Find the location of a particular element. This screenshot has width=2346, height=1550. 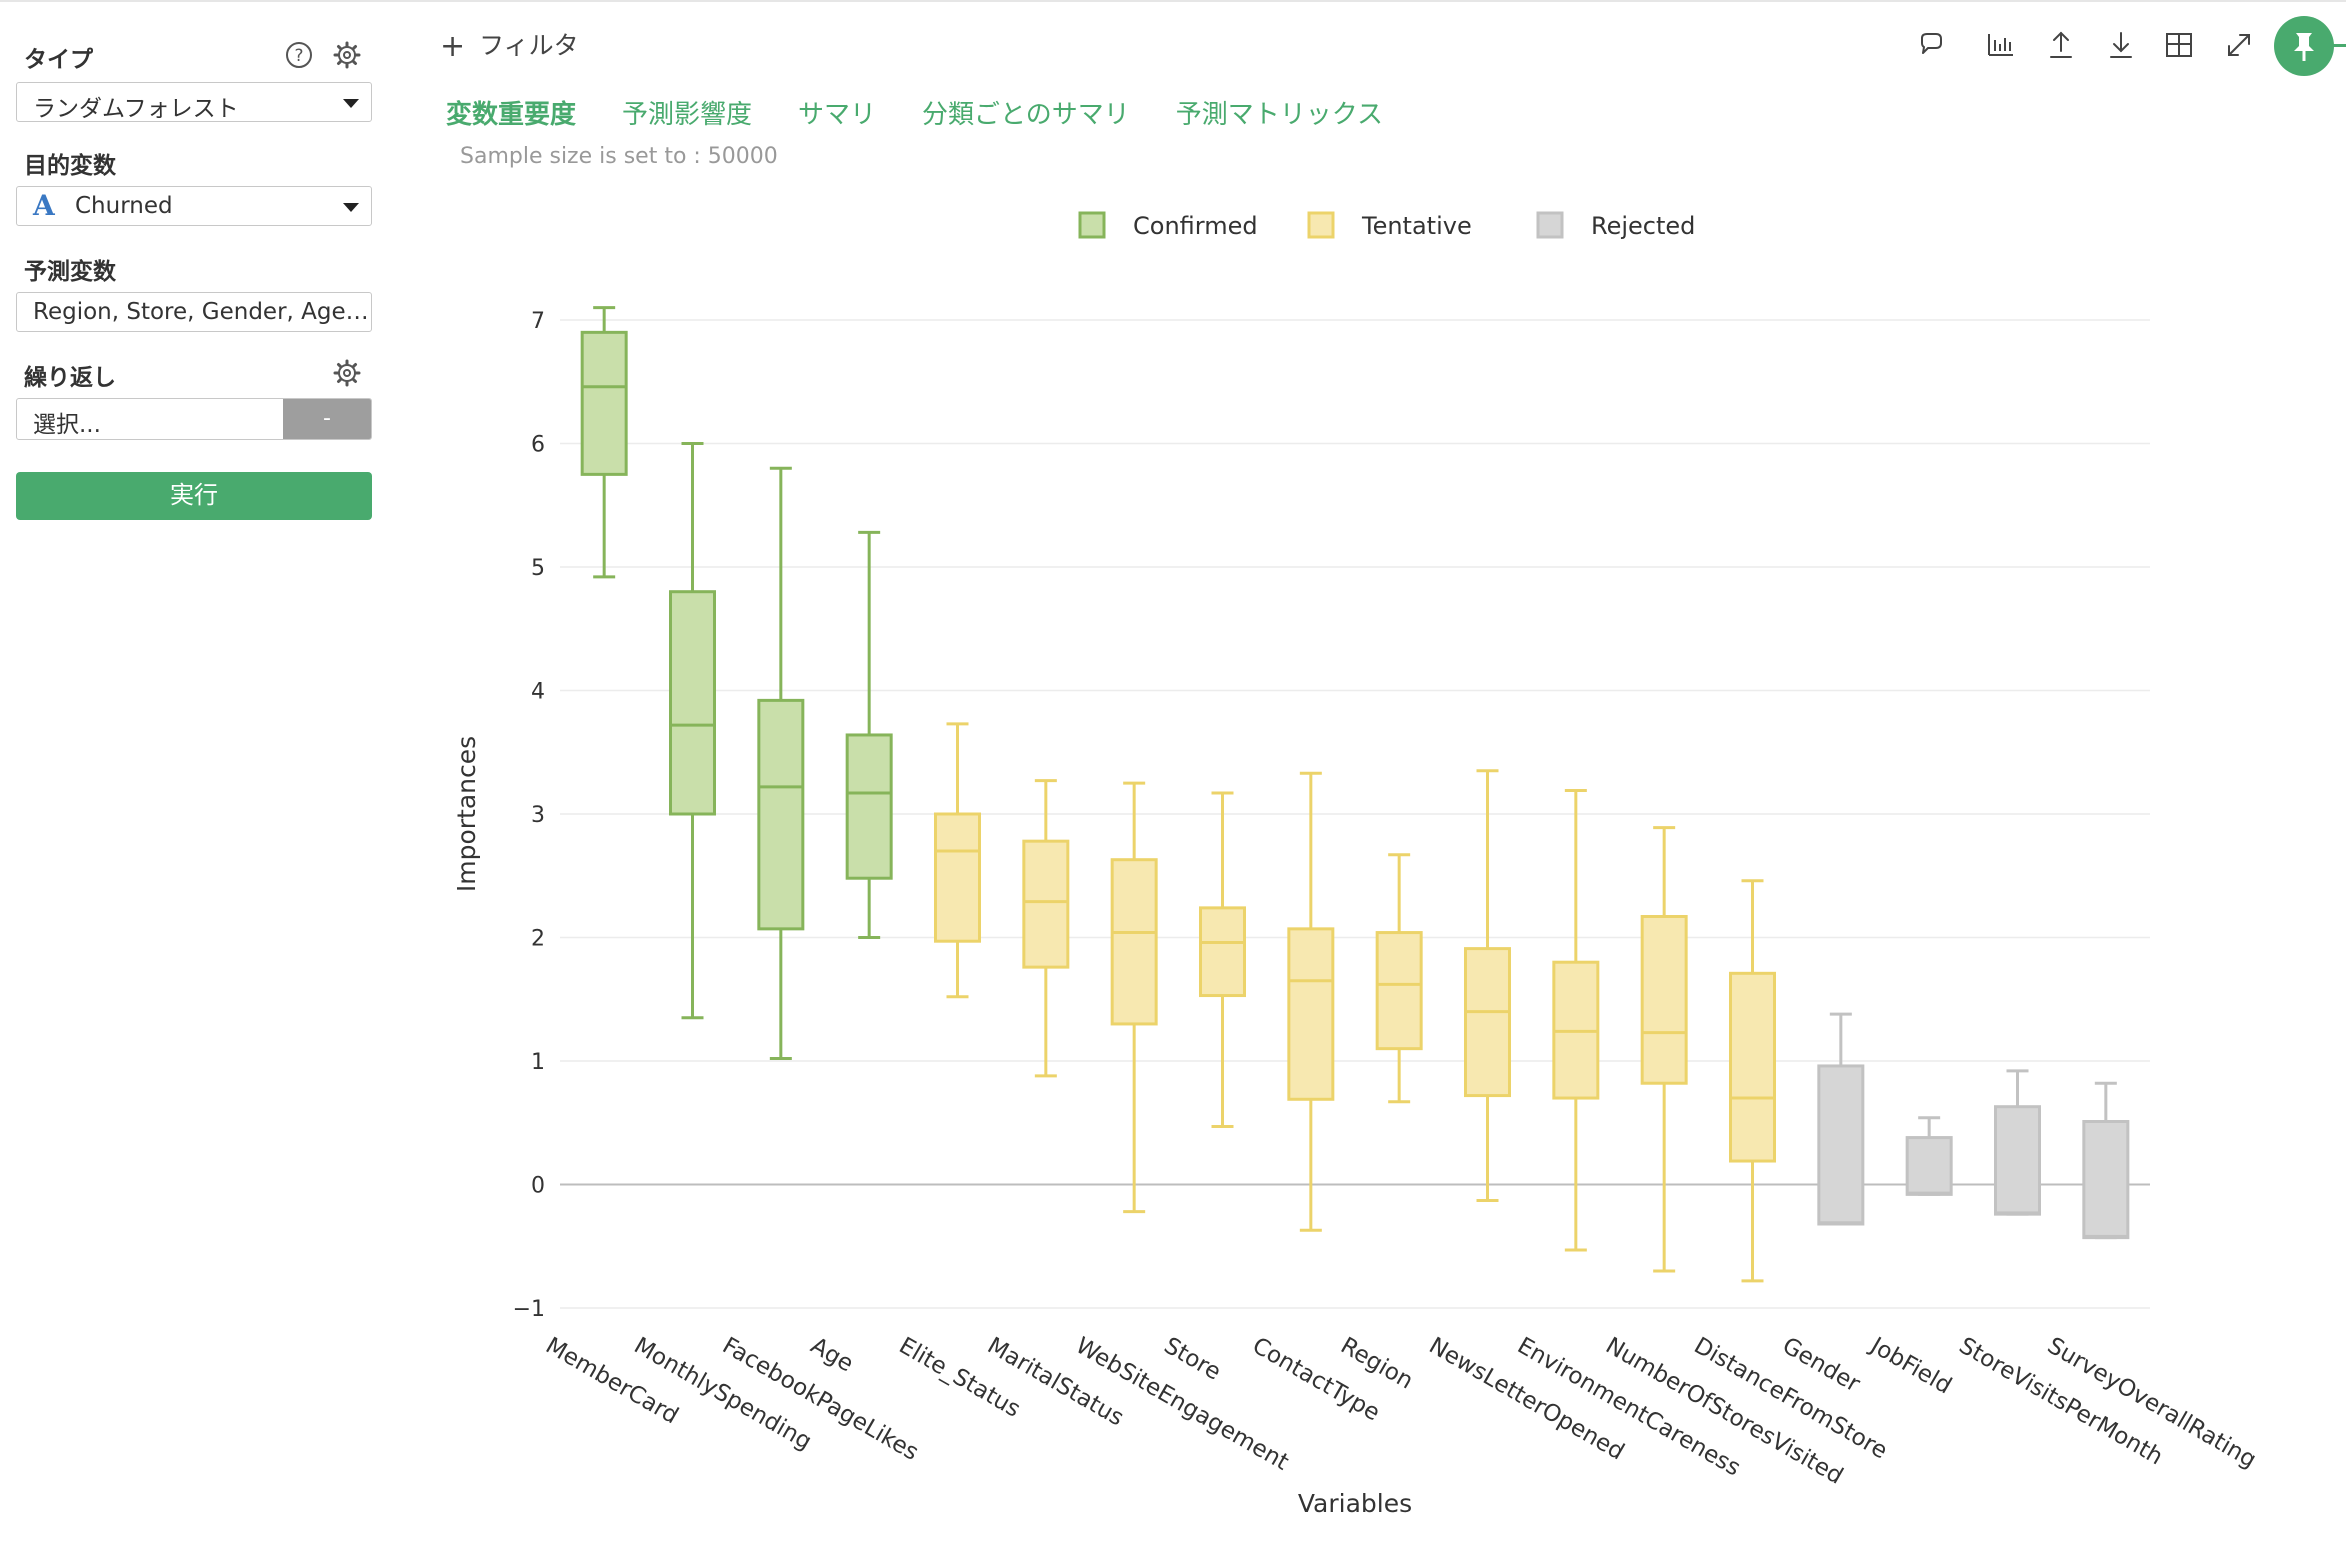

sample-size-note: Sample size is set to : 50000 is located at coordinates (619, 156).